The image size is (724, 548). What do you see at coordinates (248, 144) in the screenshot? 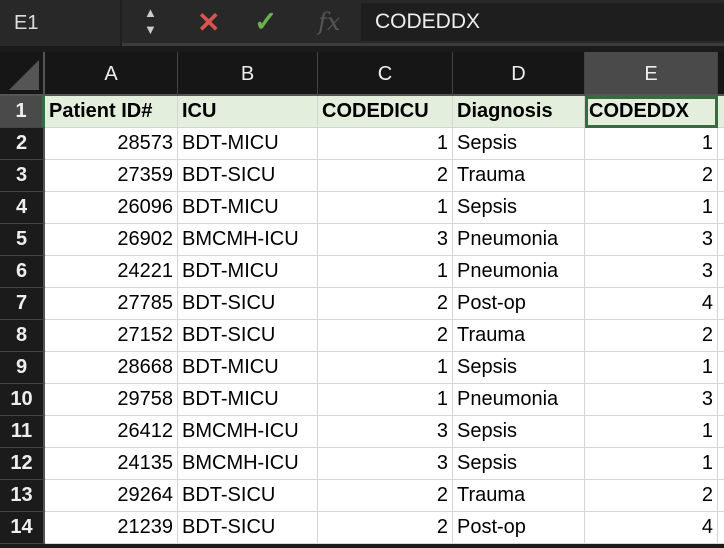
I see `cell-b2: BDT-MICU` at bounding box center [248, 144].